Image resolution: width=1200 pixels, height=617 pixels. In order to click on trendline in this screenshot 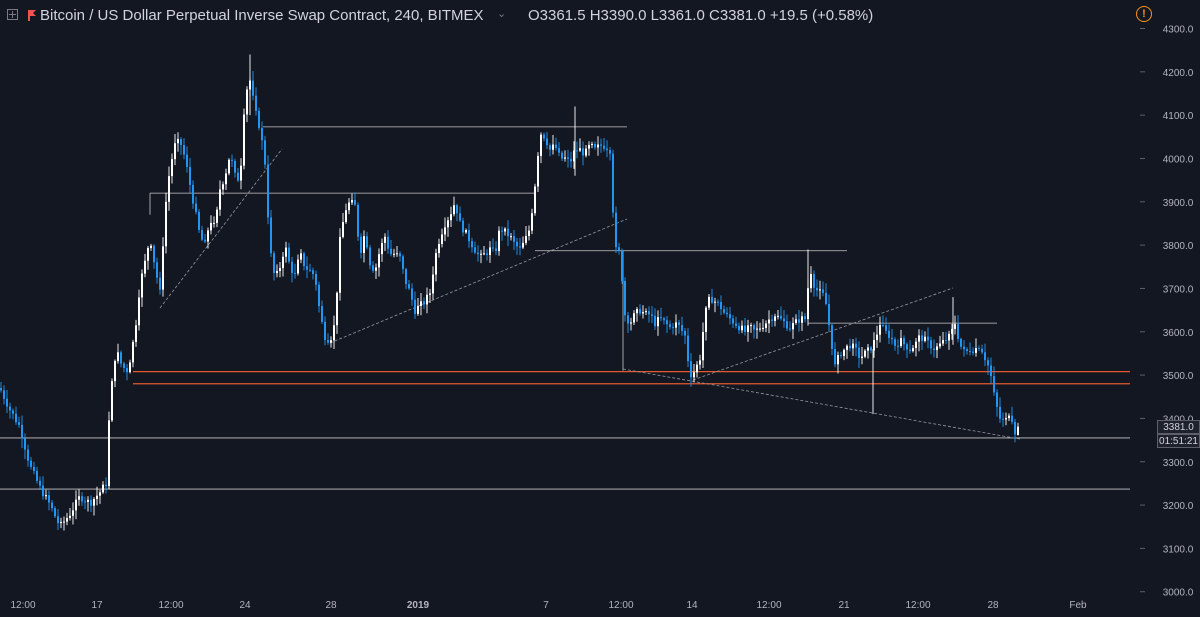, I will do `click(821, 404)`.